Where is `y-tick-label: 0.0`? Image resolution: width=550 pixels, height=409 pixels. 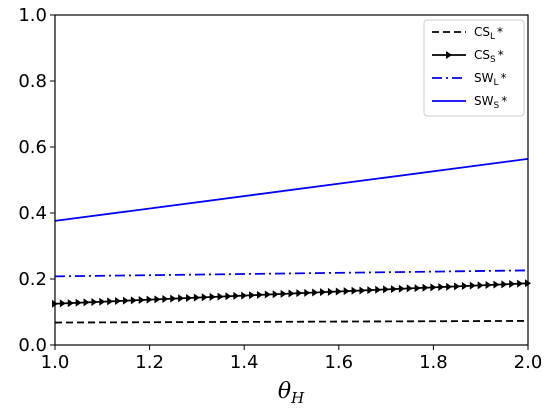
y-tick-label: 0.0 is located at coordinates (32, 345).